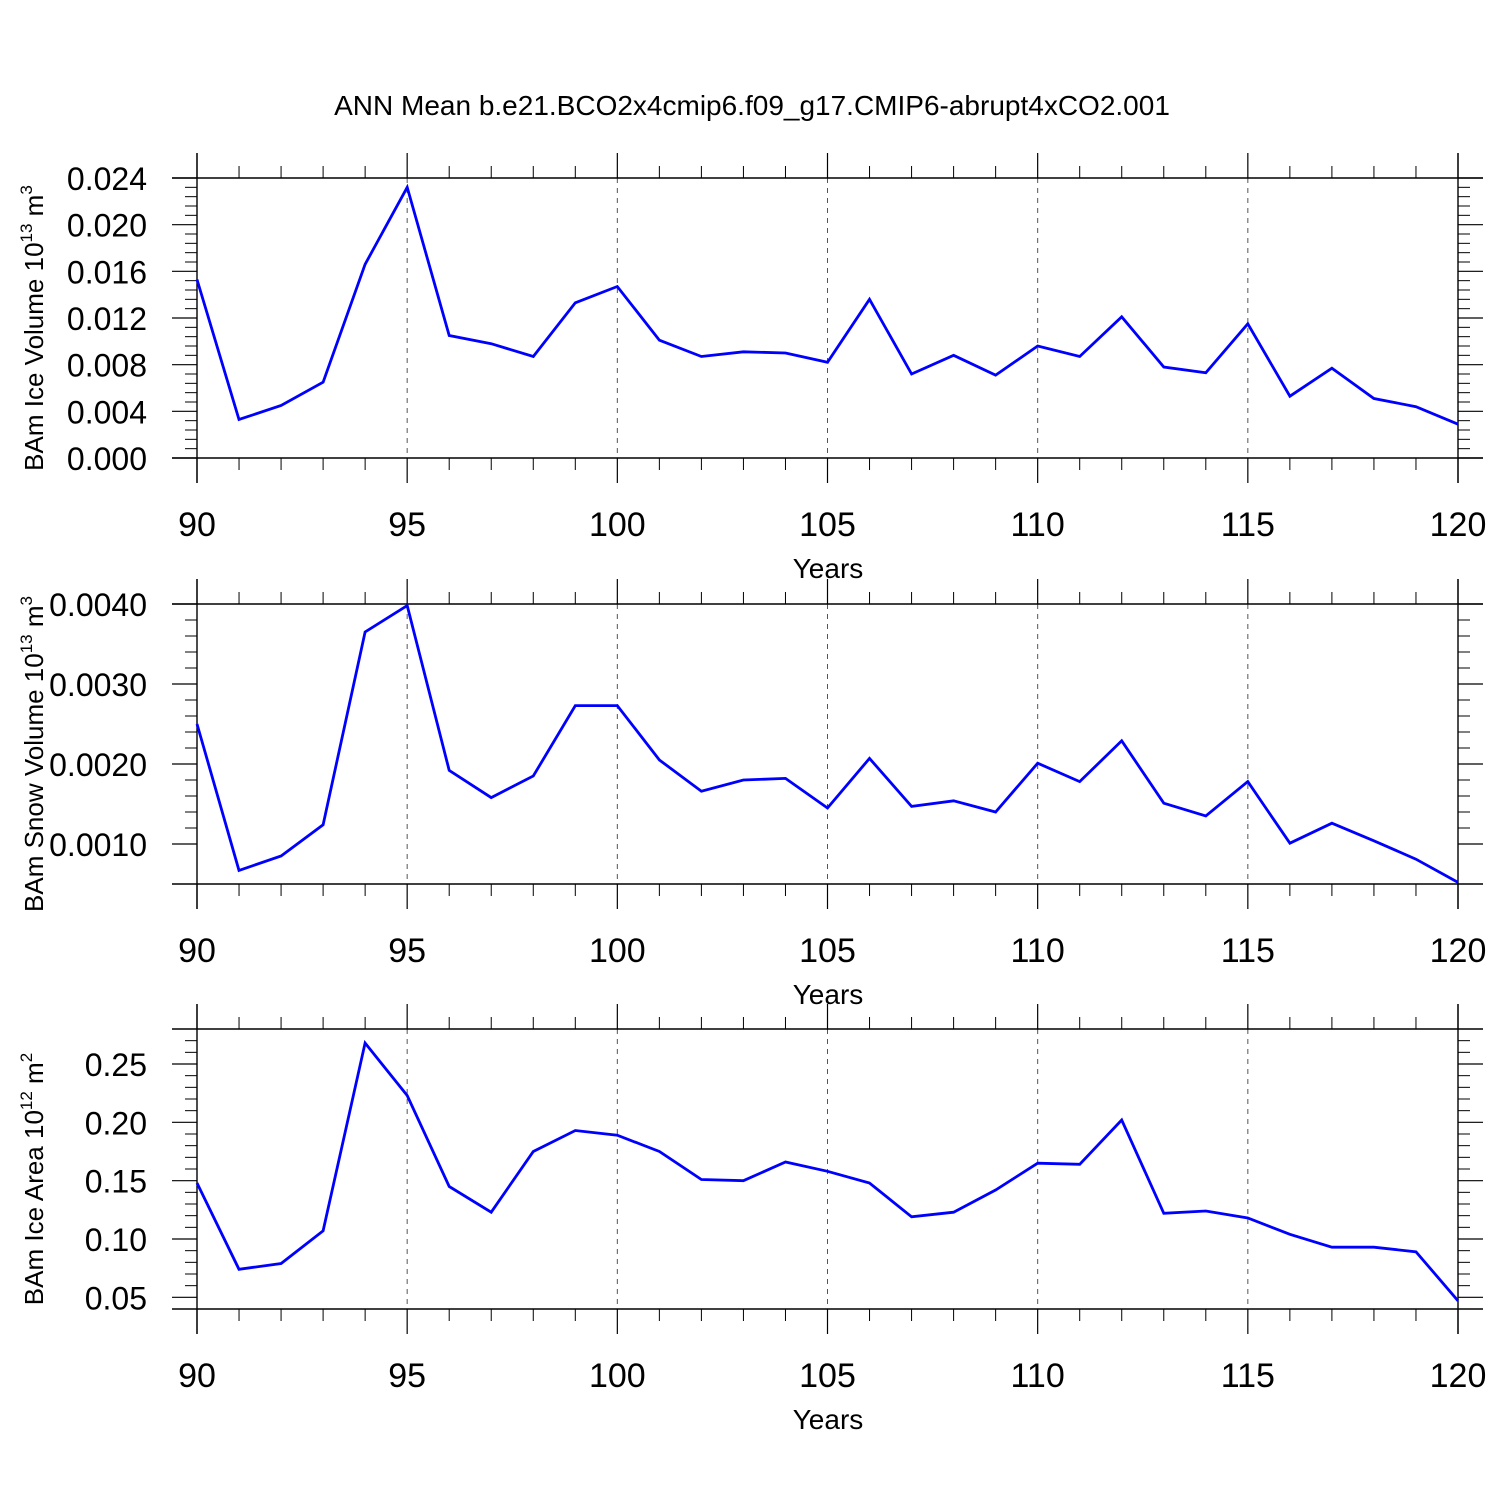  I want to click on y-tick-label: 0.000, so click(107, 459).